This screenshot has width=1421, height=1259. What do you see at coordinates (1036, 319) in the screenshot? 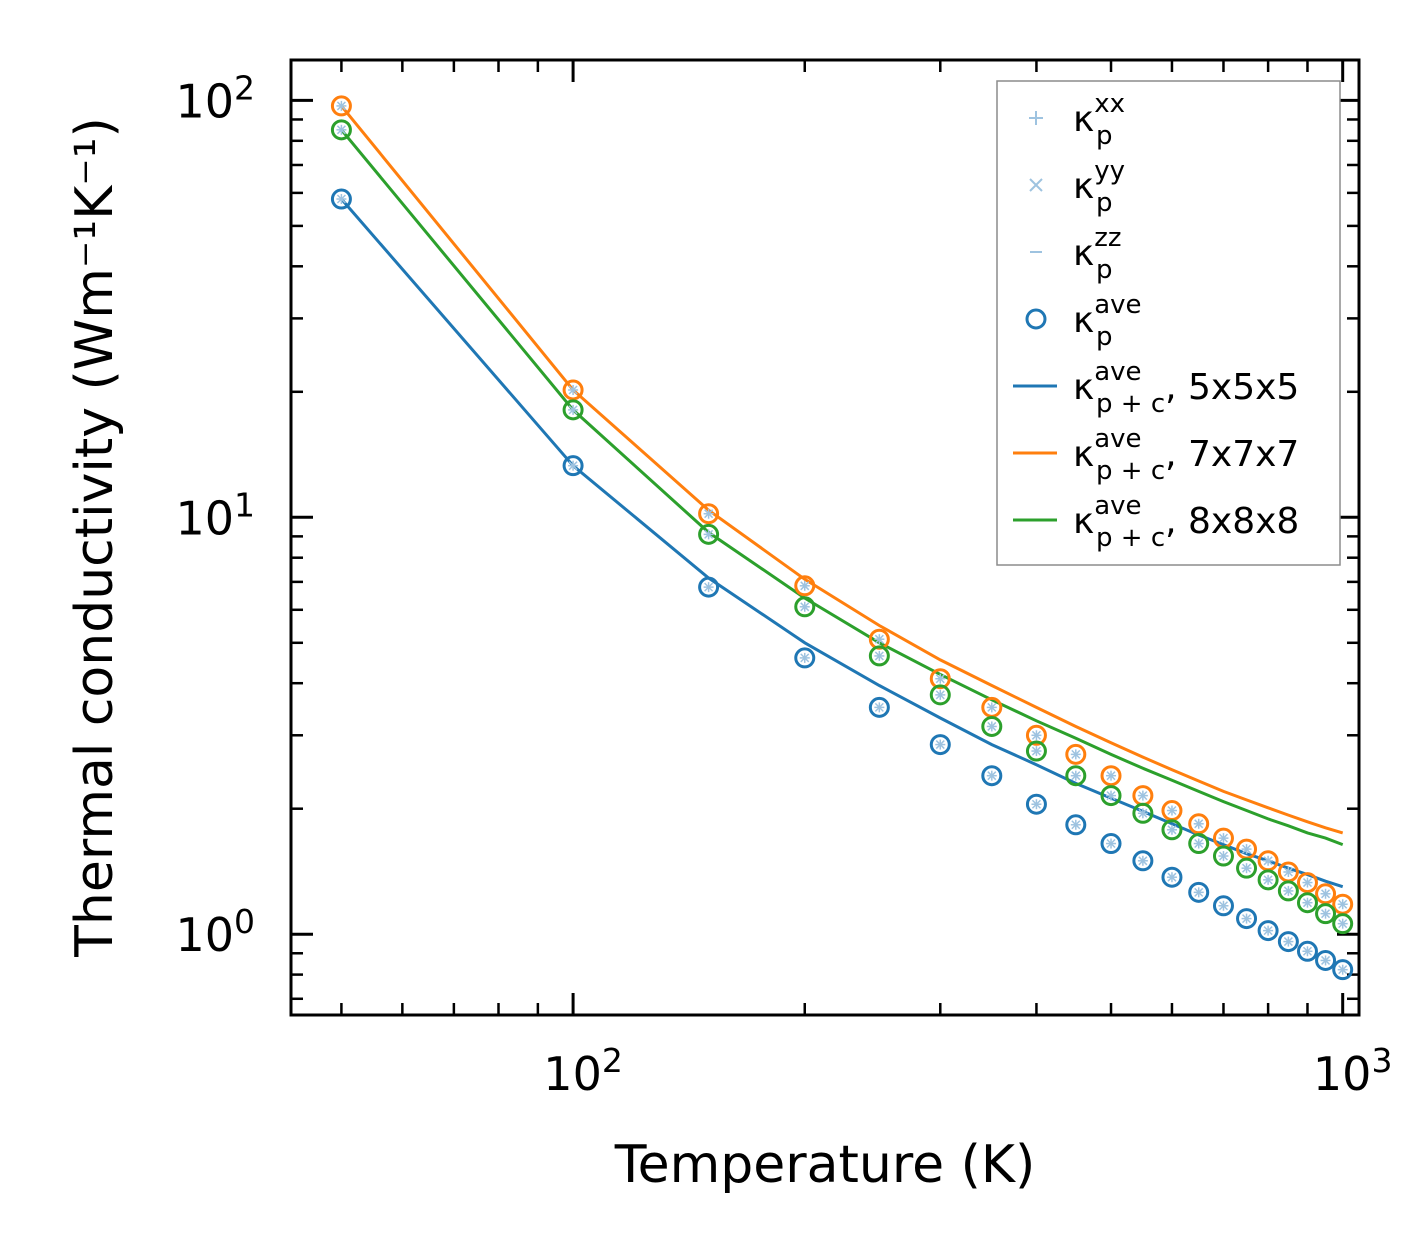
I see `legend-circle-marker` at bounding box center [1036, 319].